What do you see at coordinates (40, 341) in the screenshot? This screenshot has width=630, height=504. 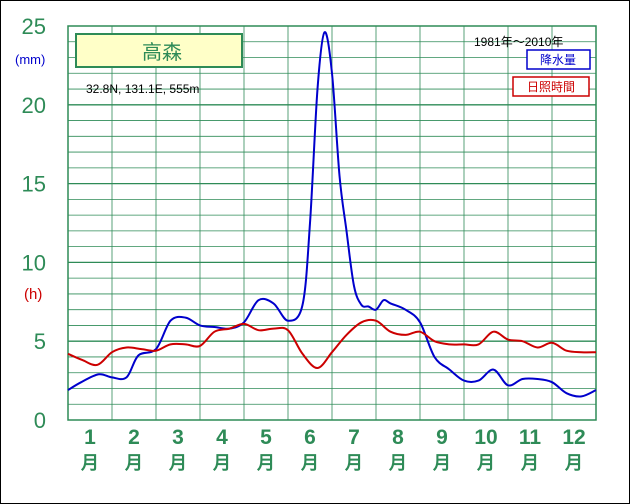 I see `y-tick-label: 5` at bounding box center [40, 341].